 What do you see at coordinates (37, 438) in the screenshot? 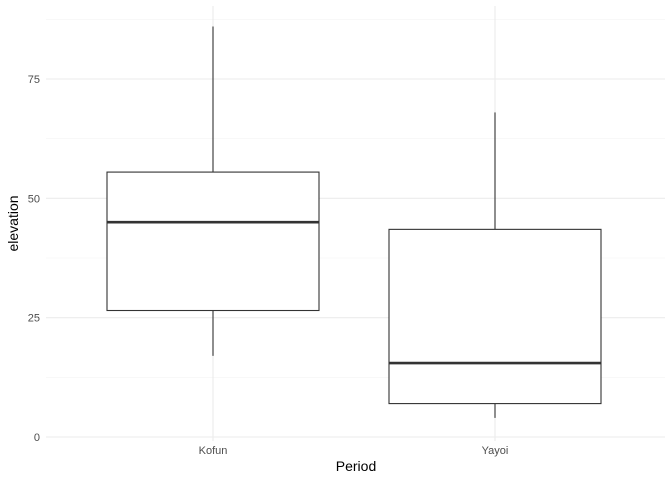
I see `y-tick-label: 0` at bounding box center [37, 438].